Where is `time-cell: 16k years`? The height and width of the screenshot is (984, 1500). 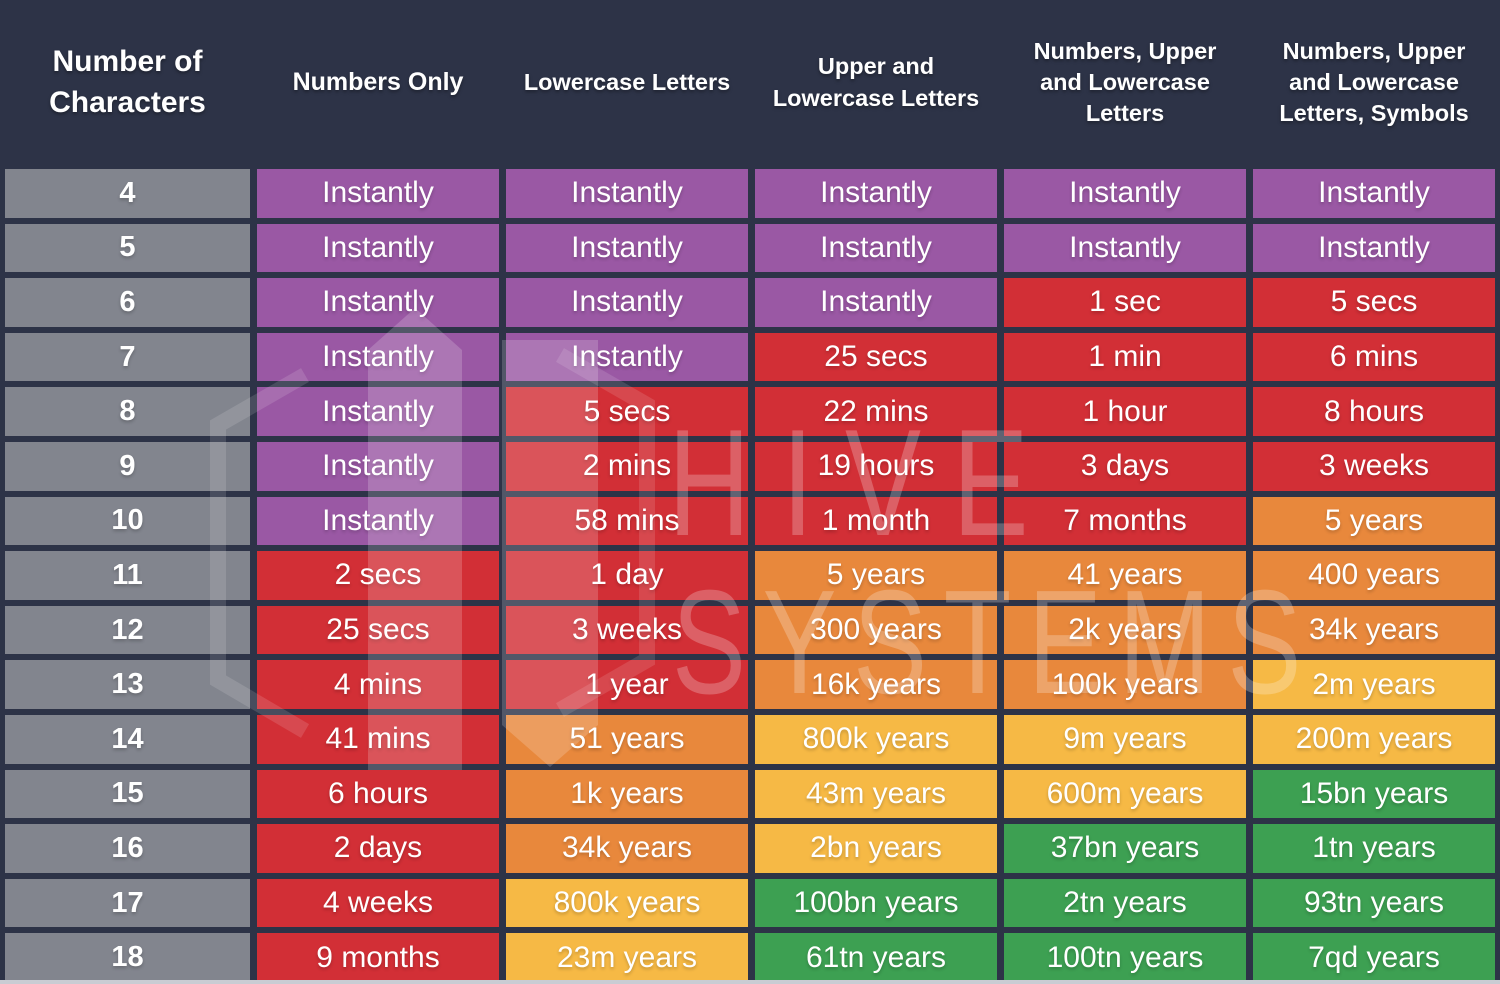 time-cell: 16k years is located at coordinates (876, 684).